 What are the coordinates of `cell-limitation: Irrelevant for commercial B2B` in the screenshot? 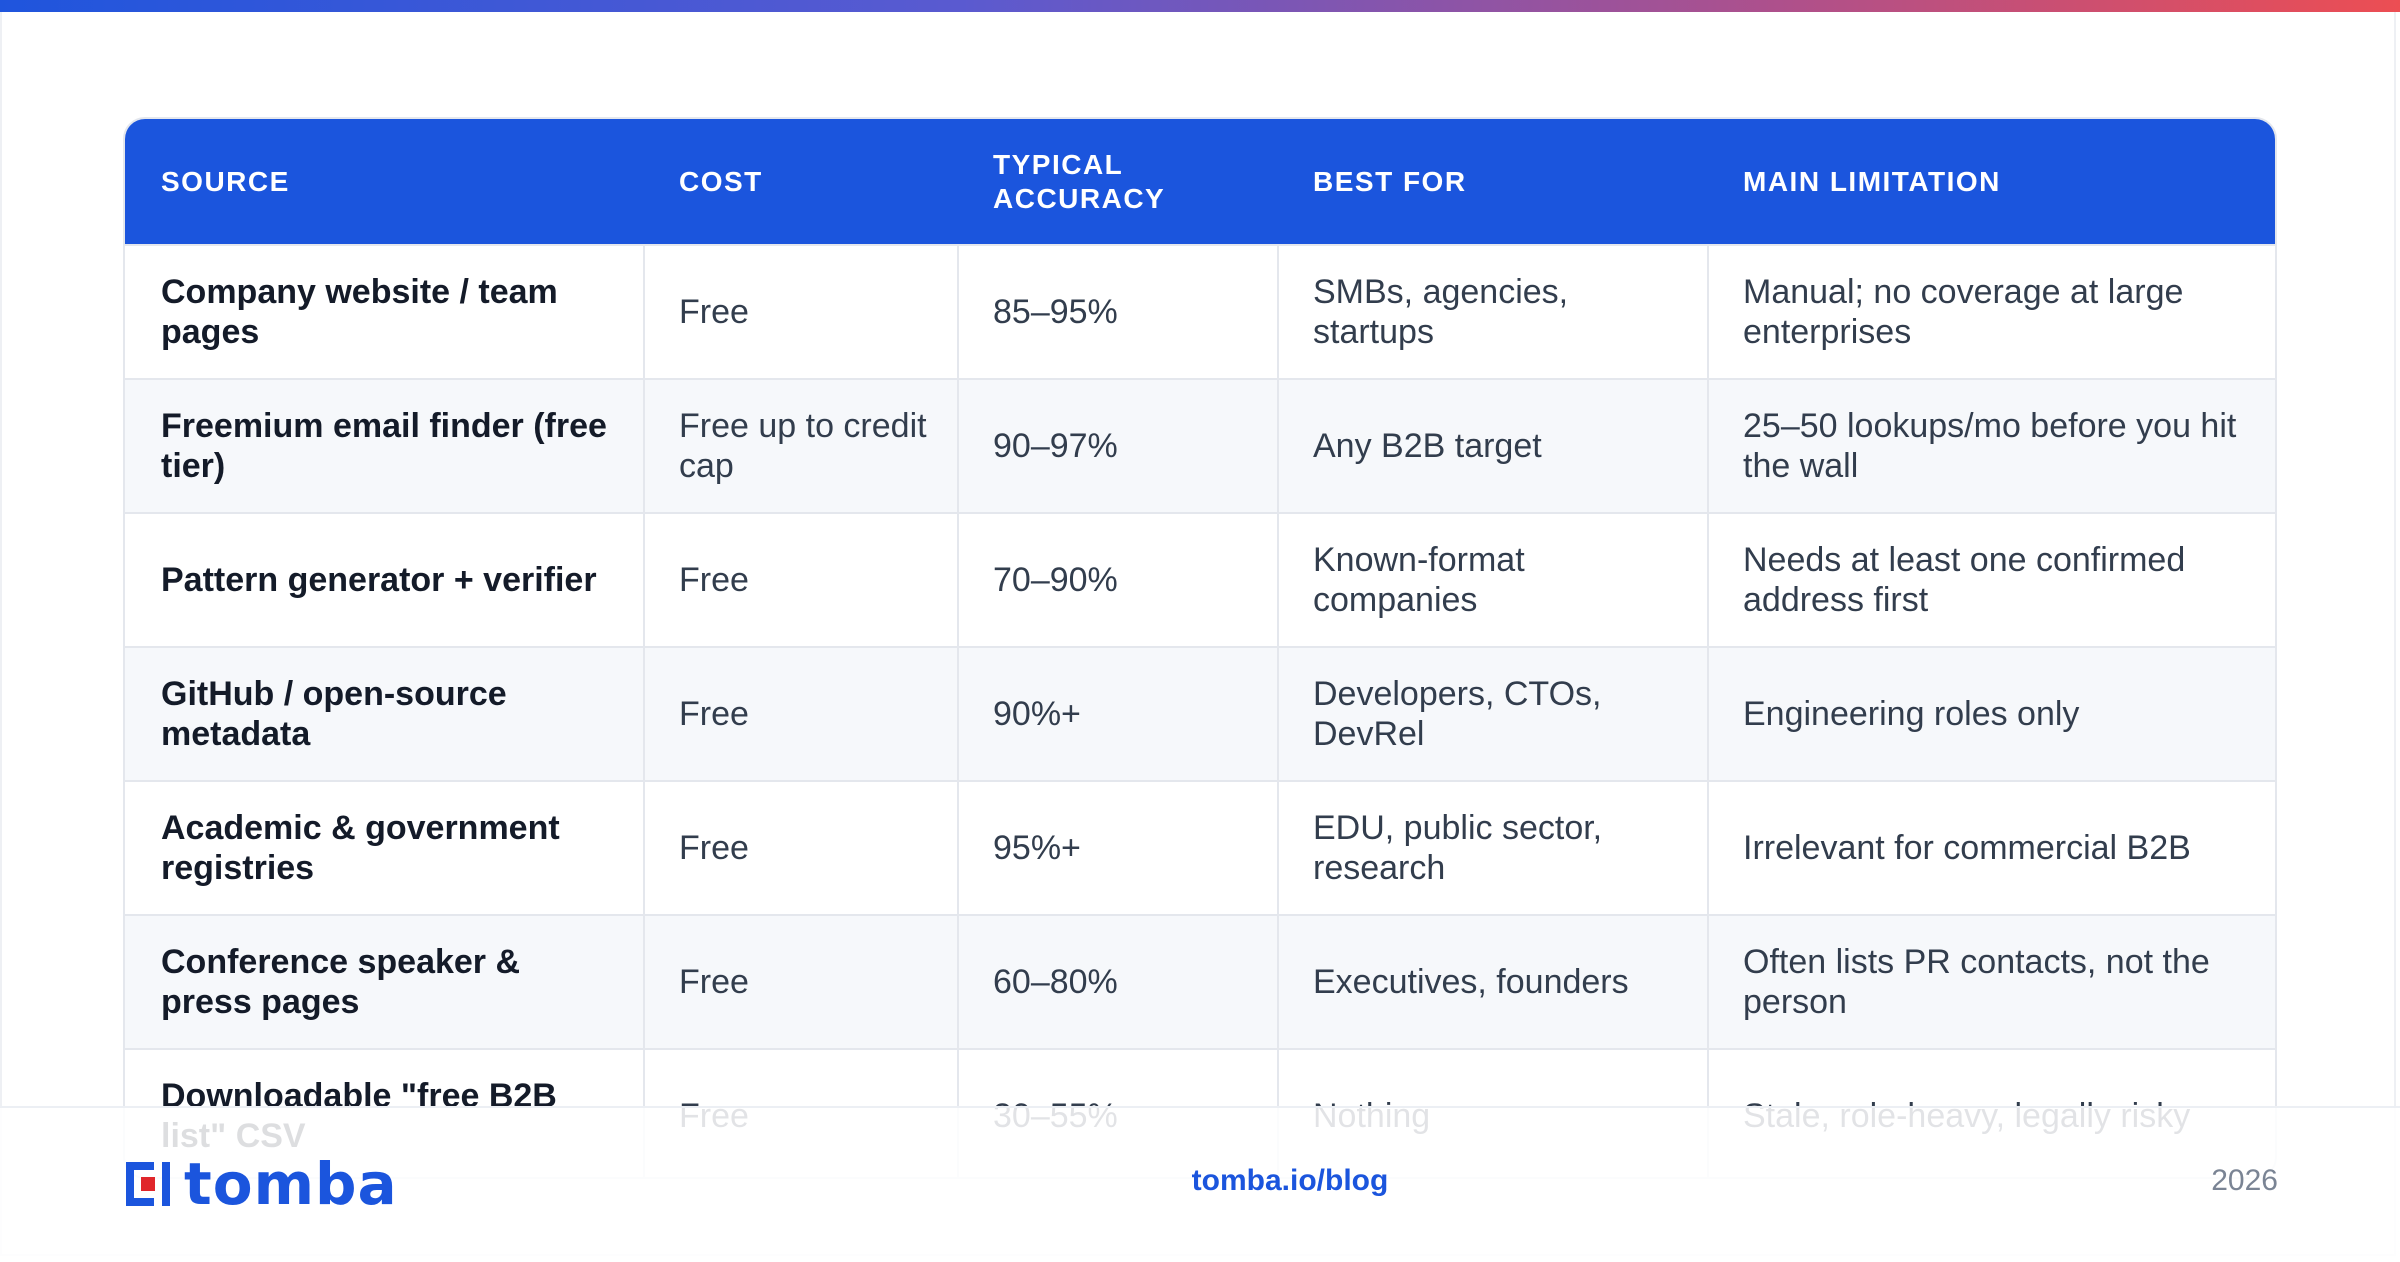 It's located at (1967, 848).